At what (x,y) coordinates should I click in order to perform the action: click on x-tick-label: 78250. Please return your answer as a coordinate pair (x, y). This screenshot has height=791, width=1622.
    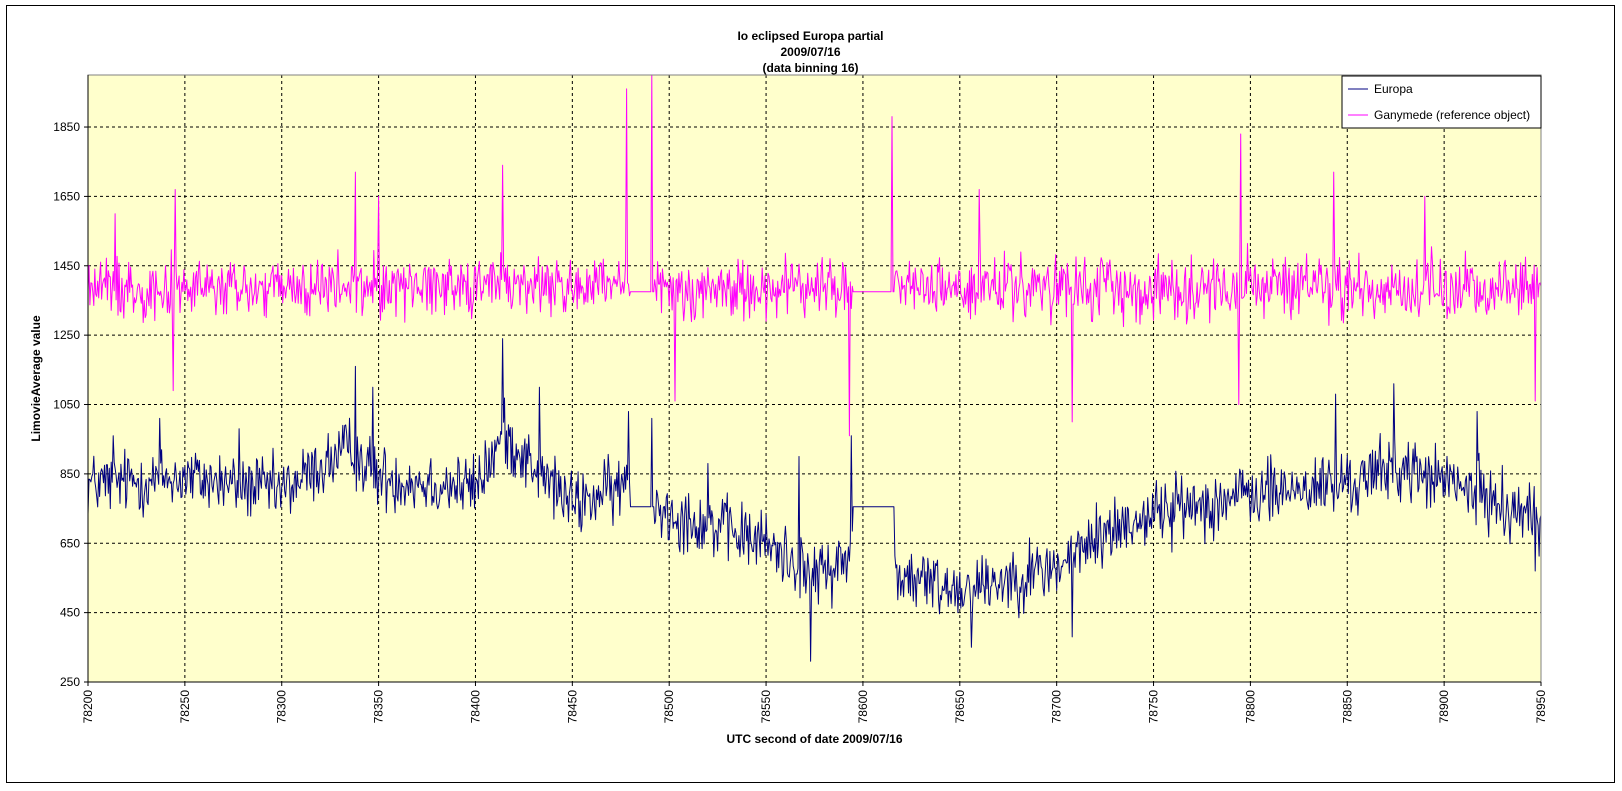
    Looking at the image, I should click on (185, 707).